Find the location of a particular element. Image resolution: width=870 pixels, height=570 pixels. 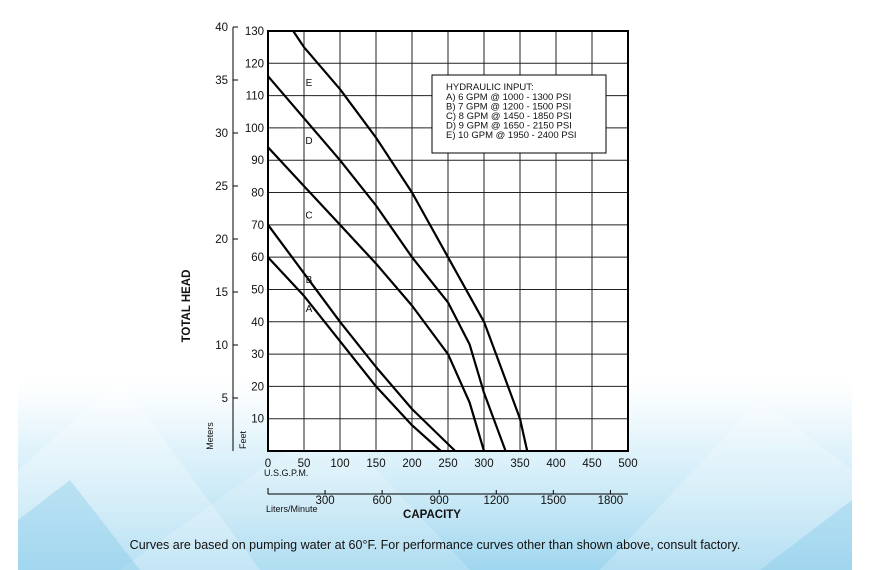

legend-title: HYDRAULIC INPUT: is located at coordinates (490, 87).